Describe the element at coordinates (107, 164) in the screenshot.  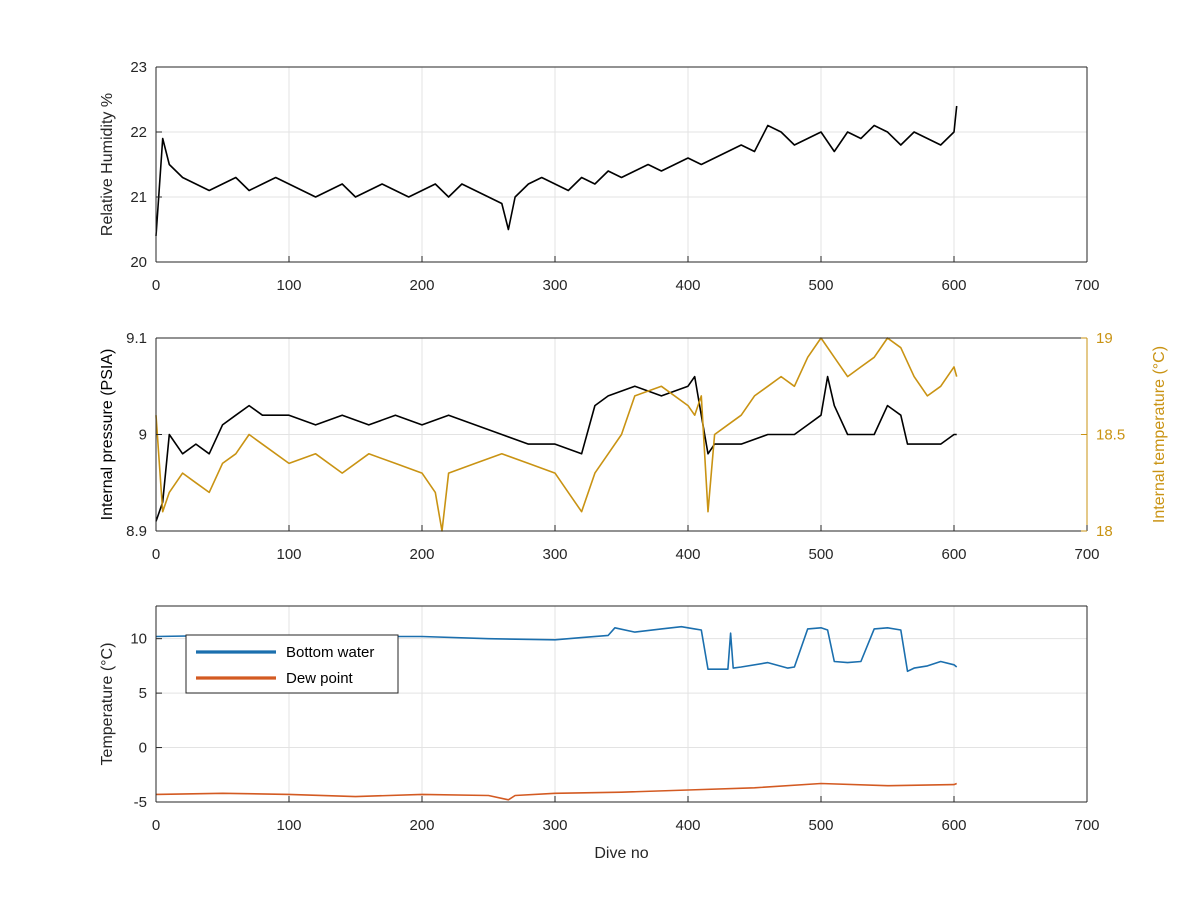
I see `y-axis-label: Relative Humidity %` at that location.